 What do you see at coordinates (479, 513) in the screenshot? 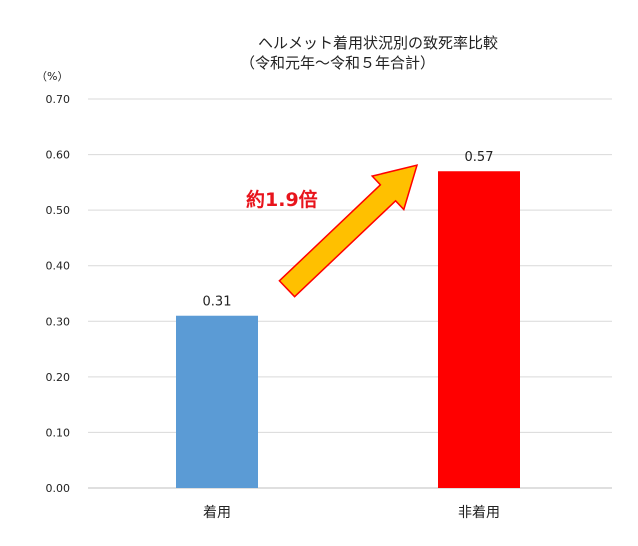
I see `x-category-label: 非着用` at bounding box center [479, 513].